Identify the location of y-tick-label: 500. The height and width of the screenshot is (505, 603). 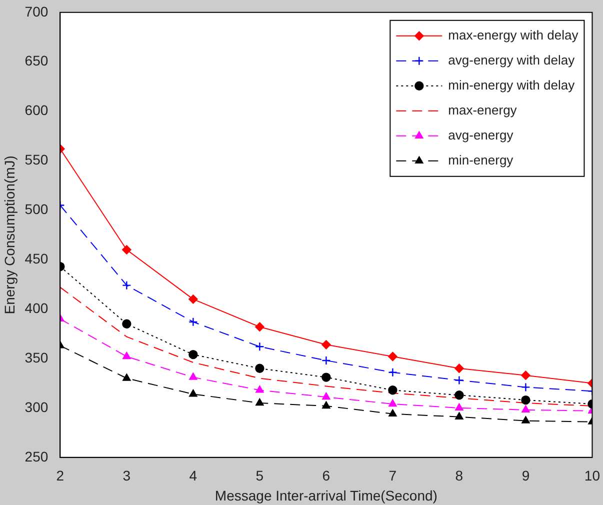
(36, 209).